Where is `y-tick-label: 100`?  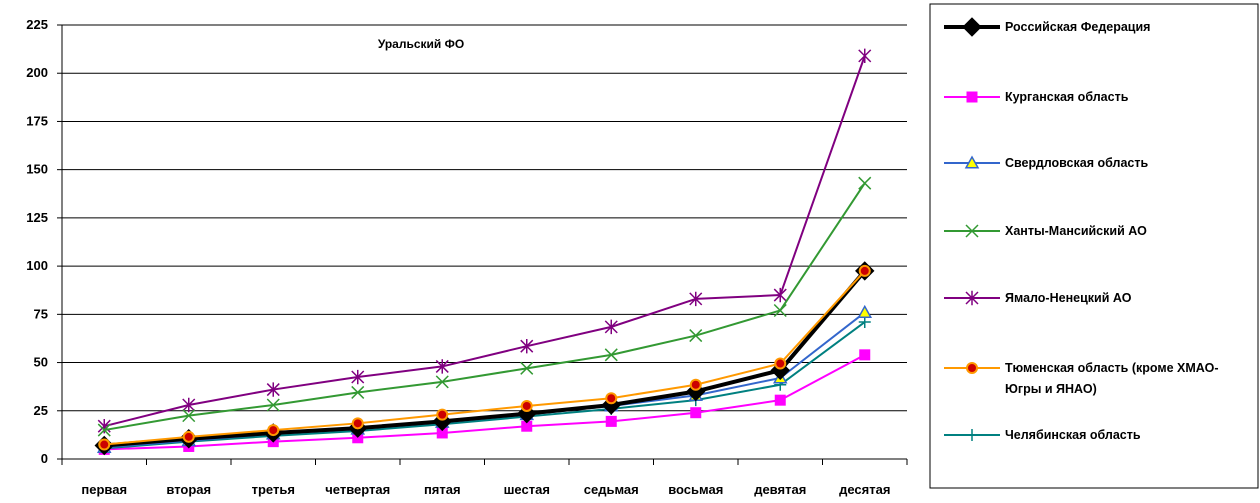 y-tick-label: 100 is located at coordinates (37, 265).